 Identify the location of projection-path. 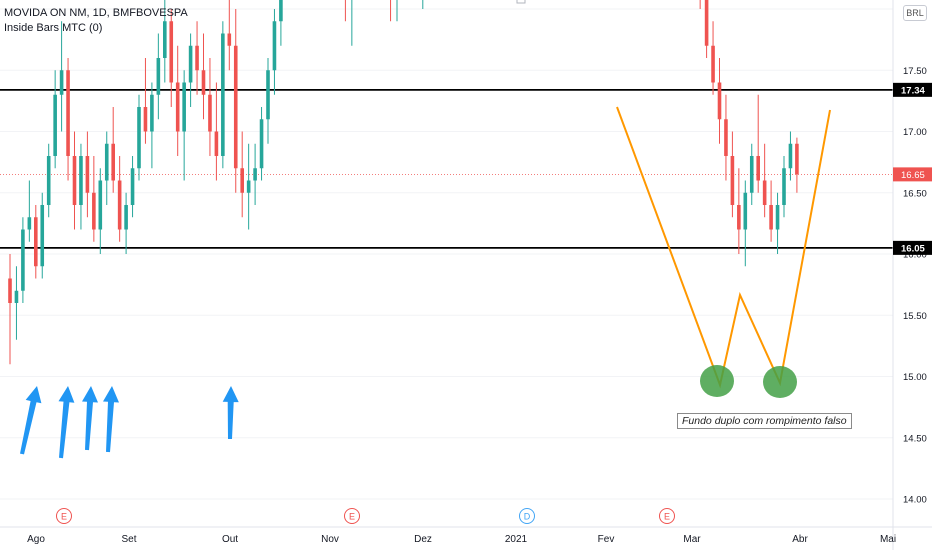
(723, 247).